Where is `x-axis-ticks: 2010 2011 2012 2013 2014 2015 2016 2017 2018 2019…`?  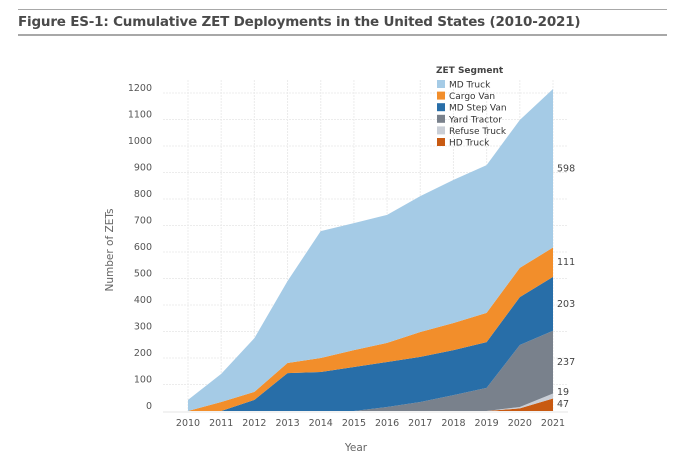 x-axis-ticks: 2010 2011 2012 2013 2014 2015 2016 2017 2018 2019… is located at coordinates (370, 423).